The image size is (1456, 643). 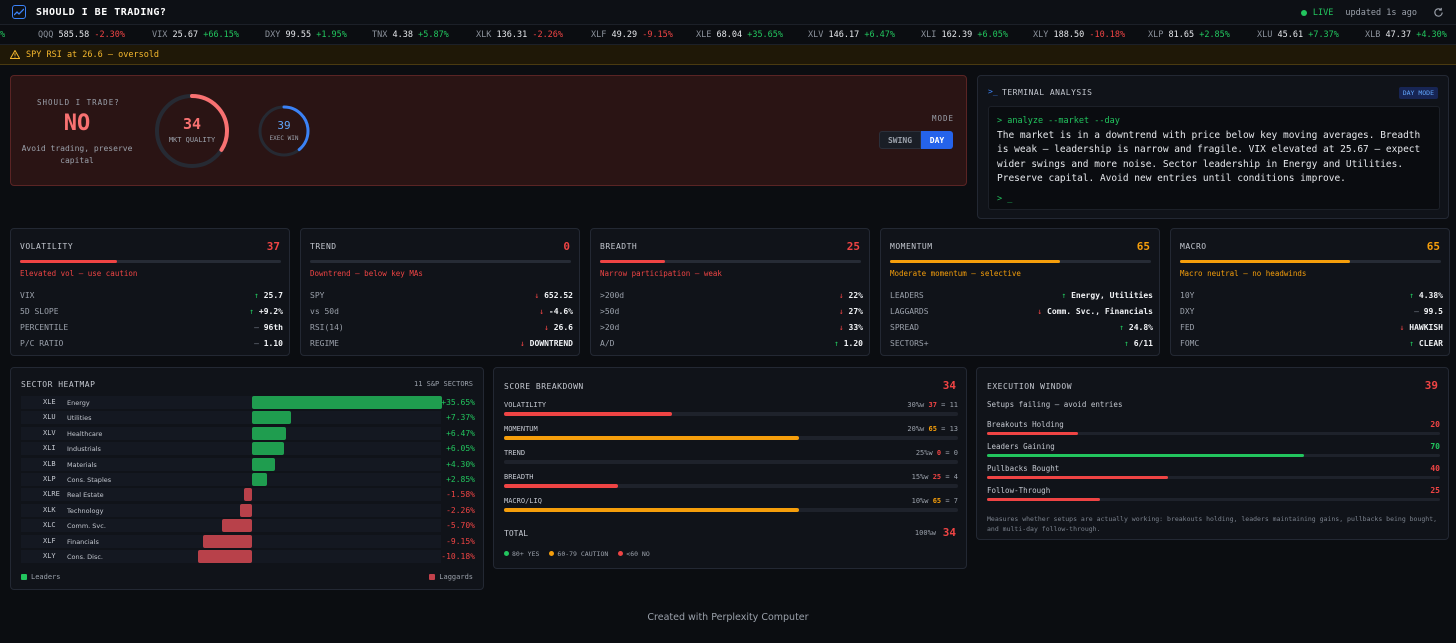 What do you see at coordinates (1433, 311) in the screenshot?
I see `card-row-value: 99.5` at bounding box center [1433, 311].